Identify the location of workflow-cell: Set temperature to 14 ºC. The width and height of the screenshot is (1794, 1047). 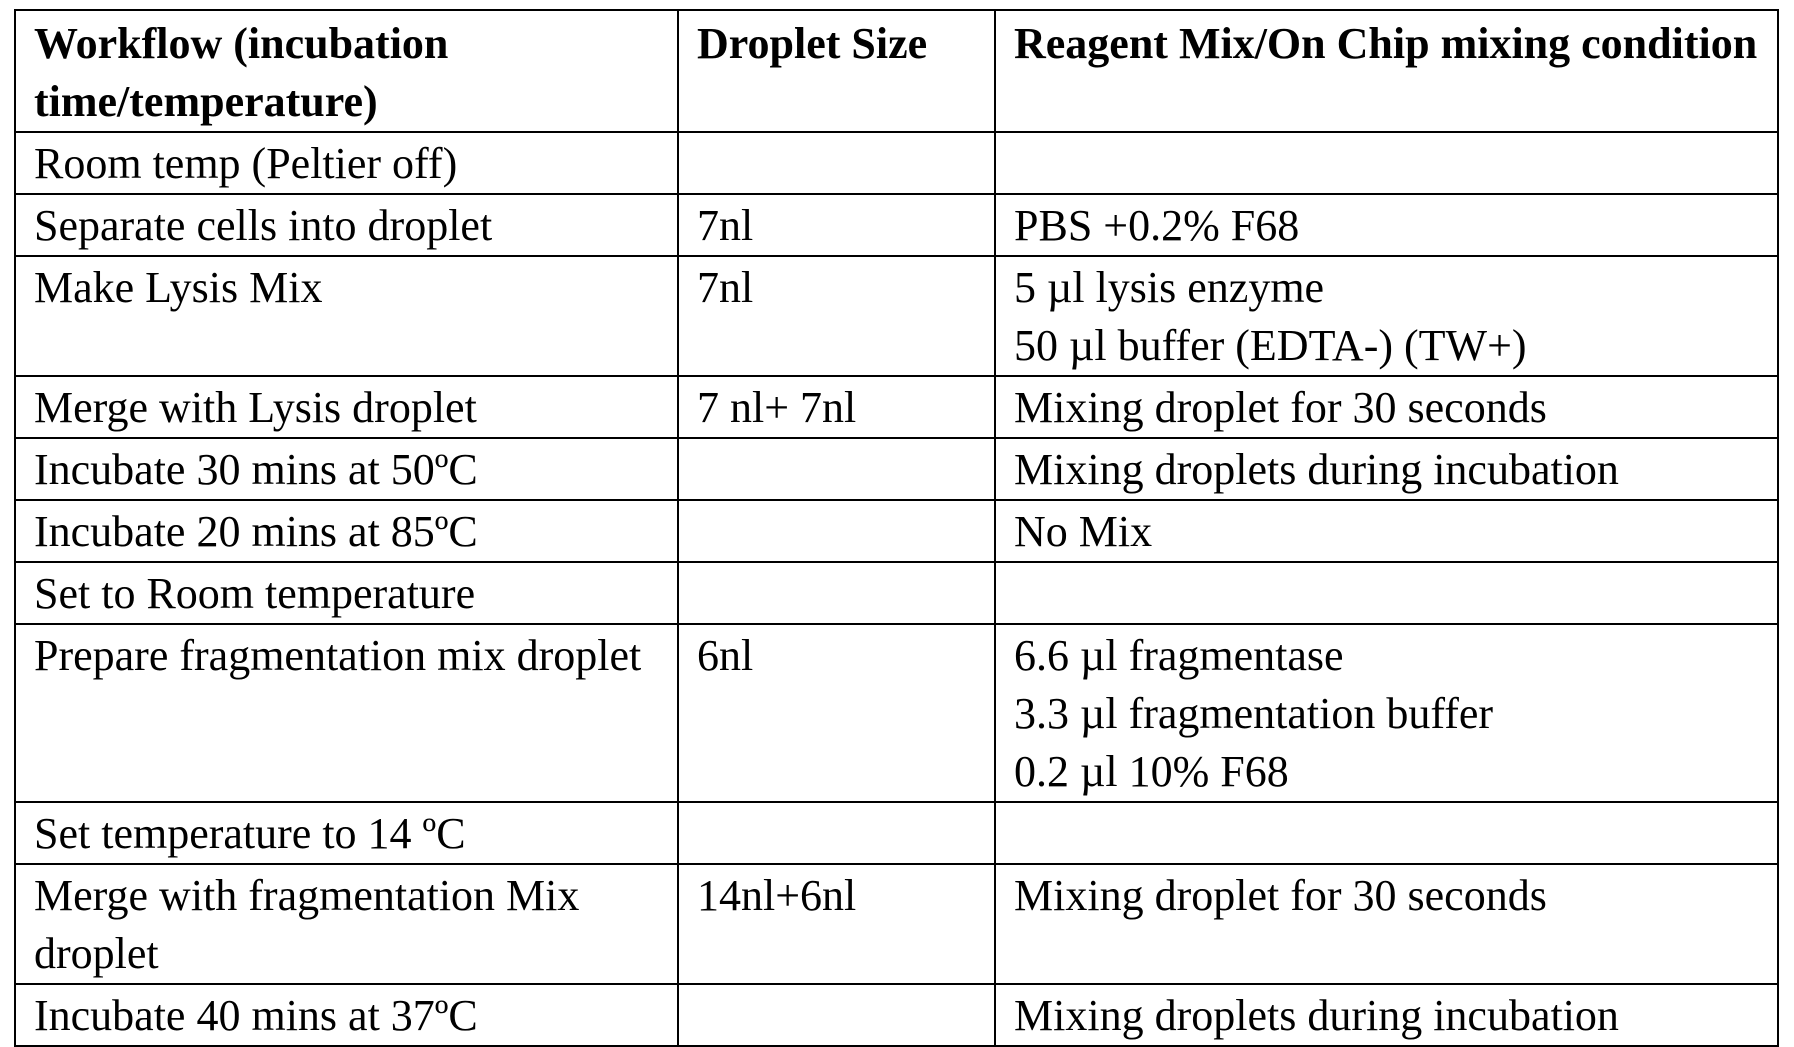
(346, 833).